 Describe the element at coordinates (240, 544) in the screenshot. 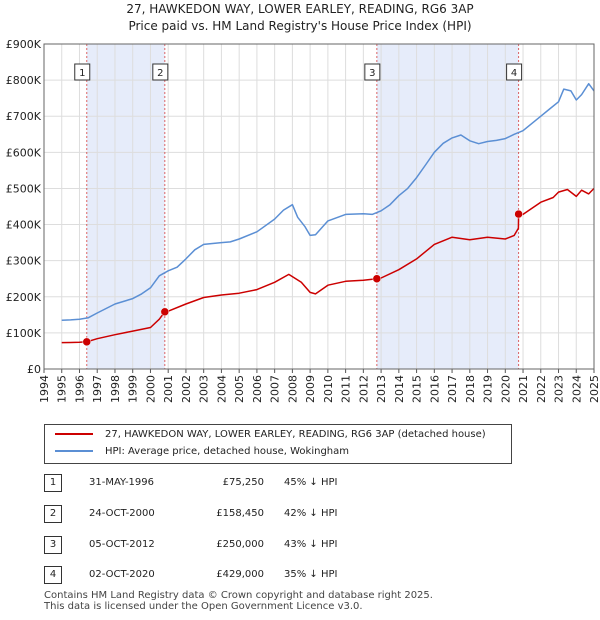

I see `transaction-price: £250,000` at that location.